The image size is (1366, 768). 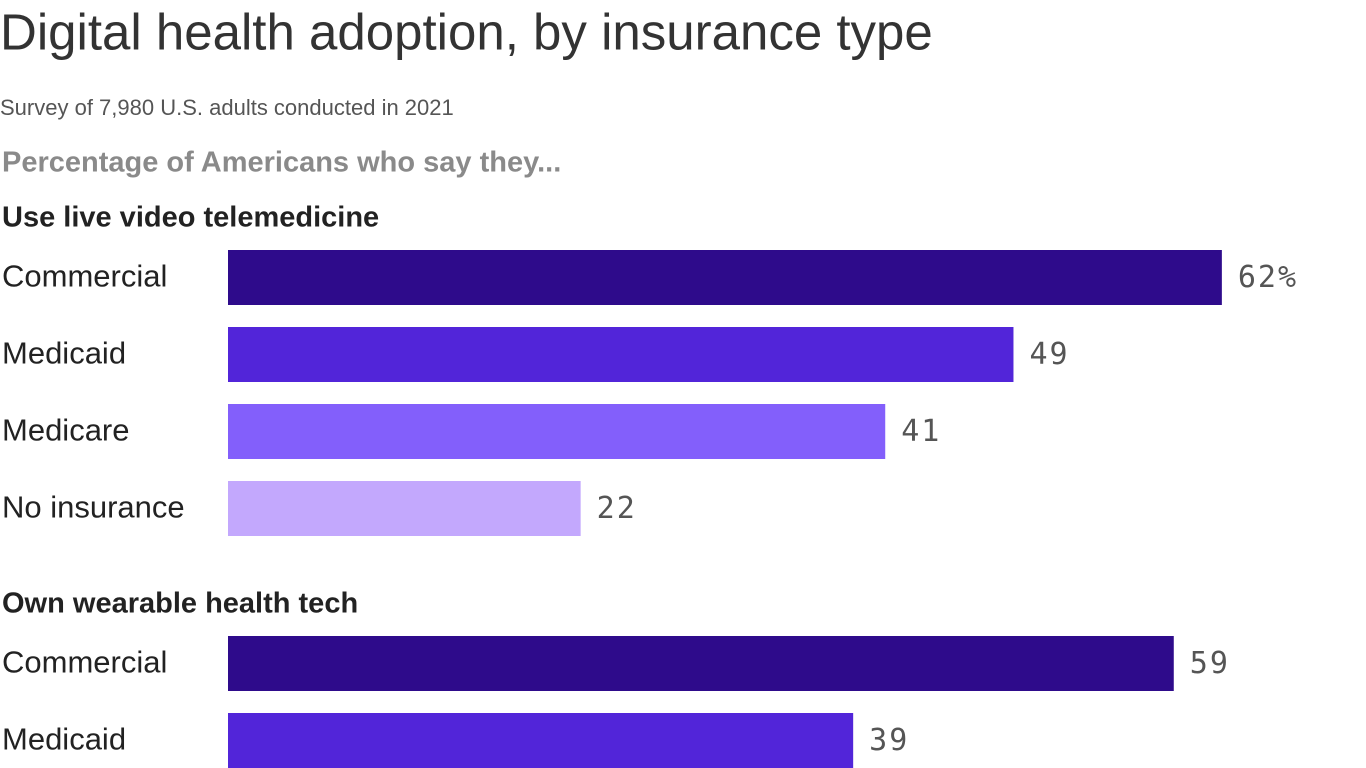 What do you see at coordinates (1049, 354) in the screenshot?
I see `value-label: 49` at bounding box center [1049, 354].